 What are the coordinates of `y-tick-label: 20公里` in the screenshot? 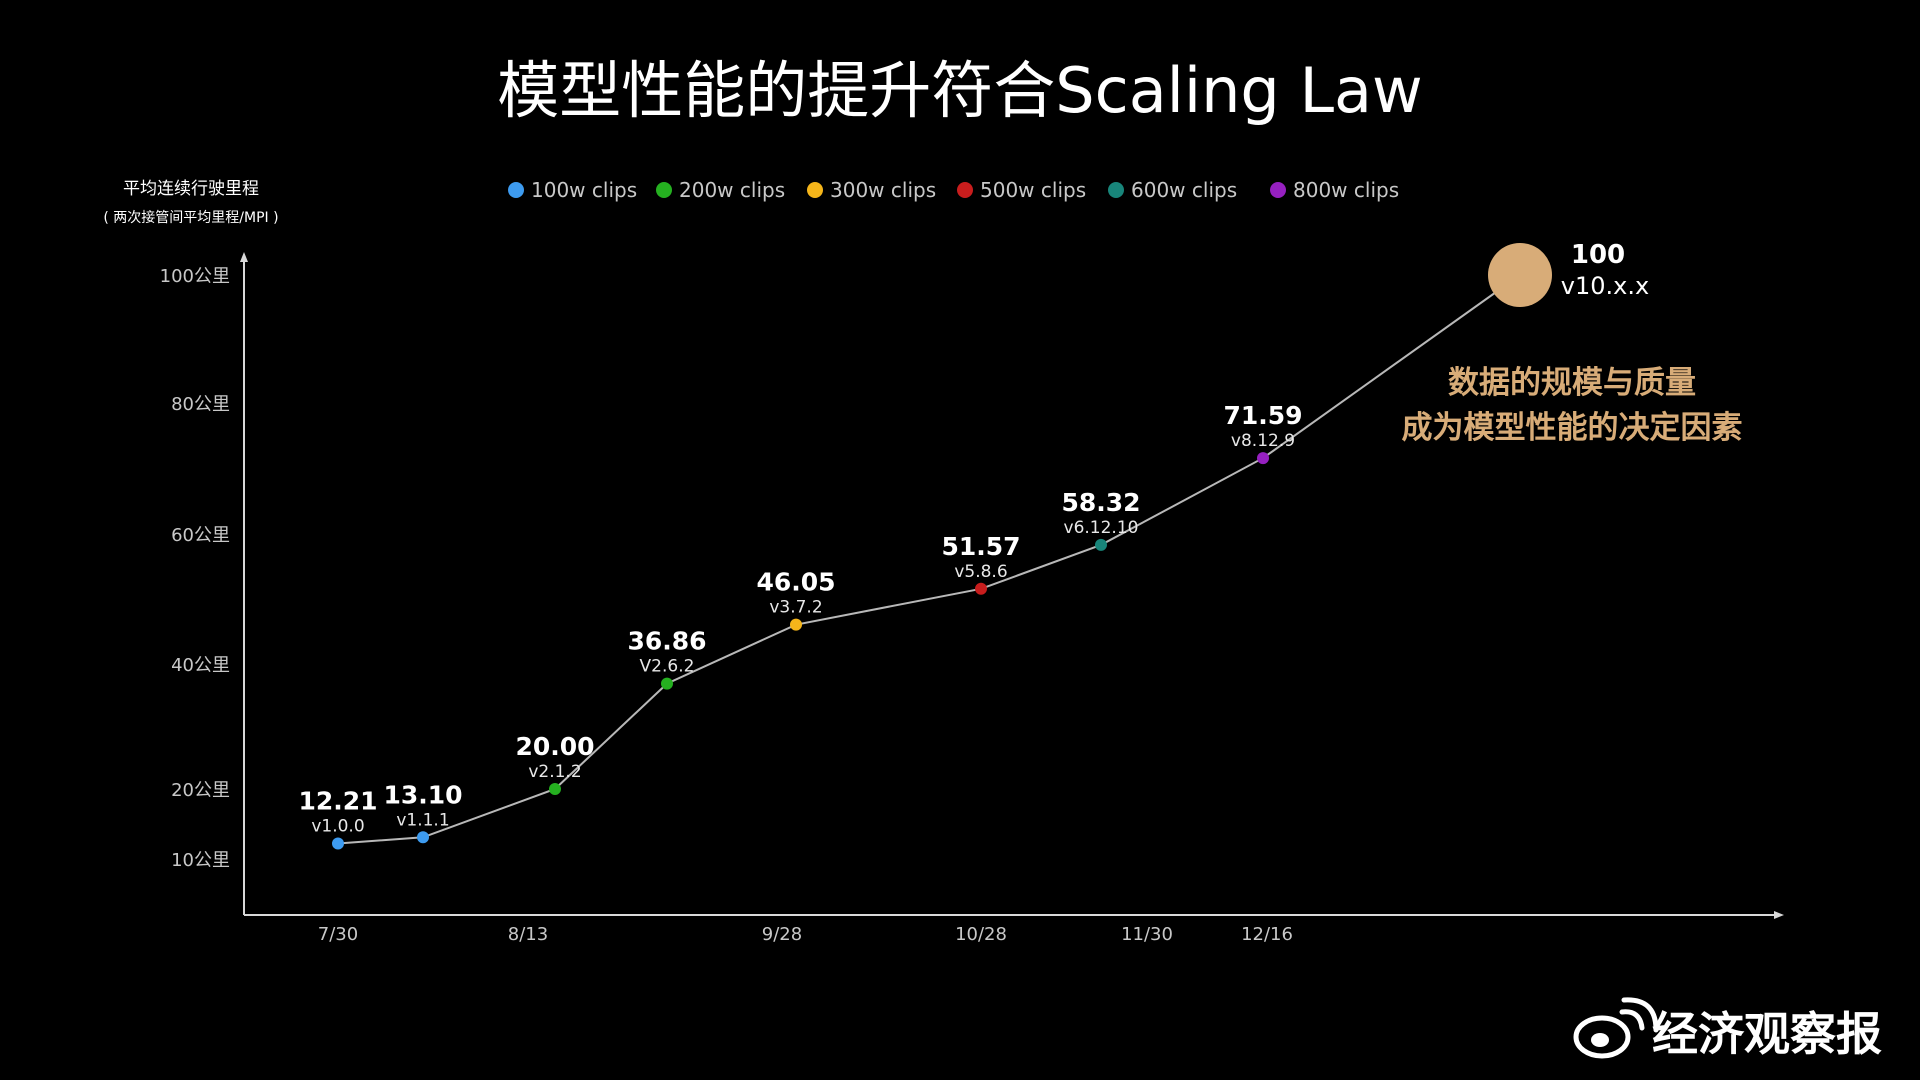 It's located at (200, 790).